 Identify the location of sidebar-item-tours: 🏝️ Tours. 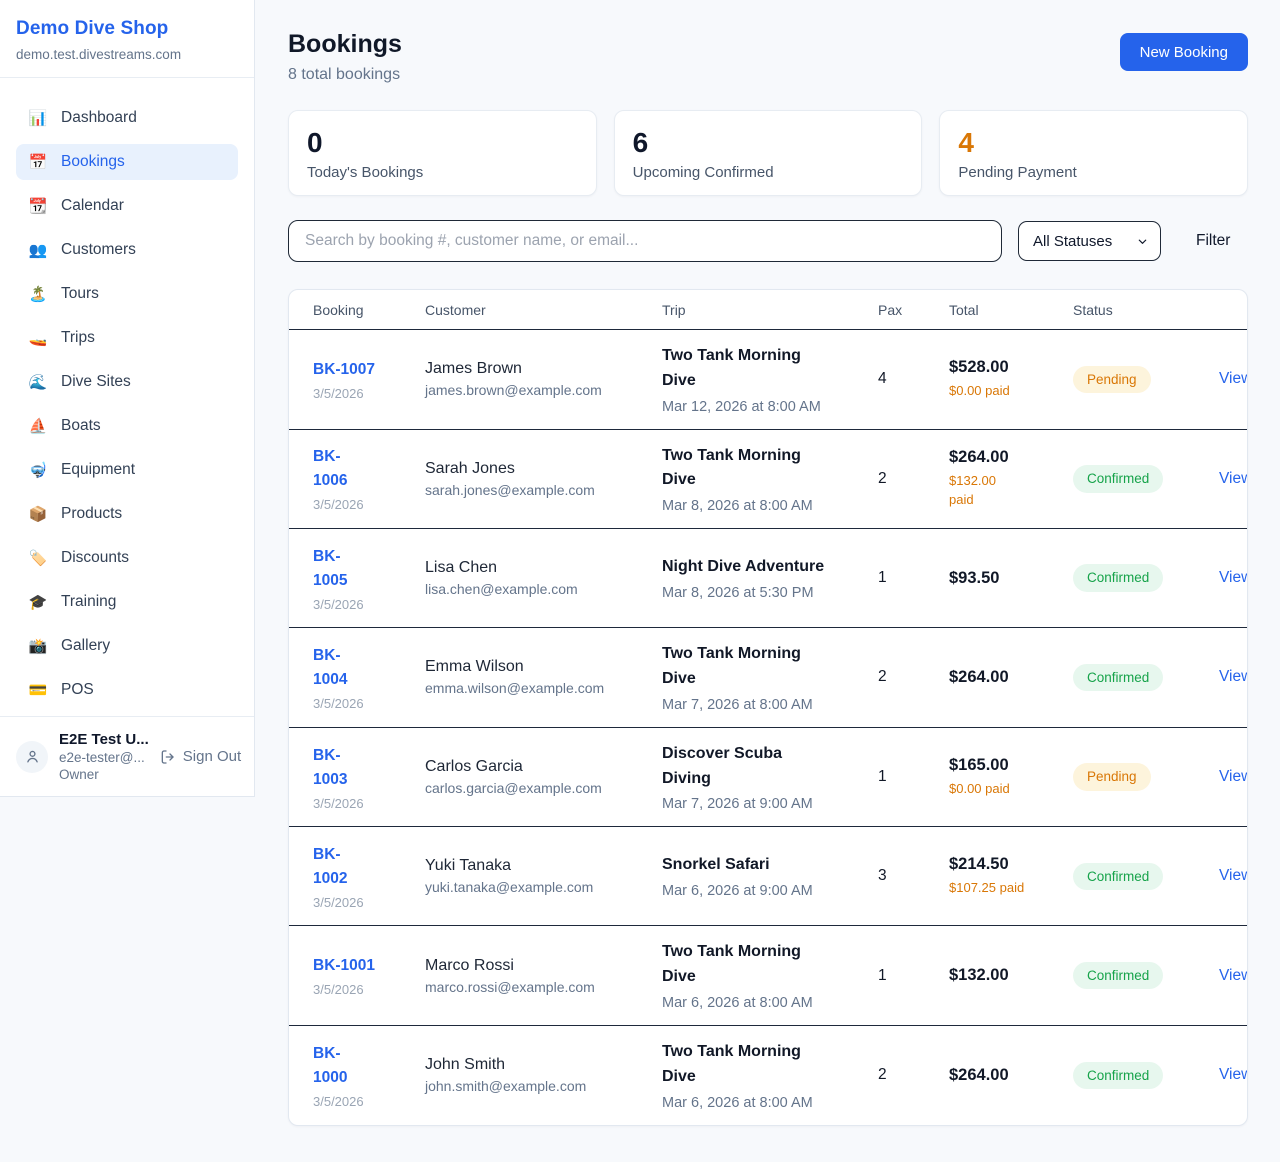
(127, 294).